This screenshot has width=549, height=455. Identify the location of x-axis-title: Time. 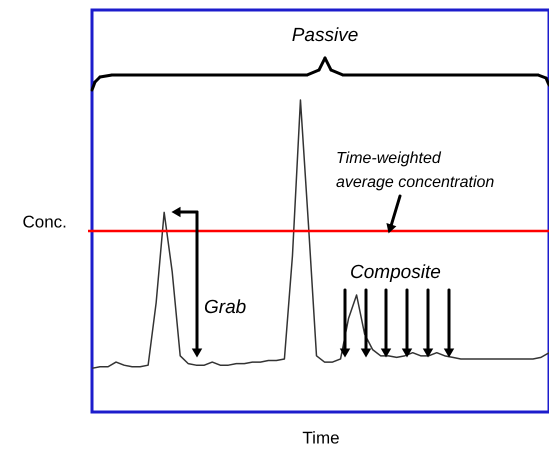
(321, 438).